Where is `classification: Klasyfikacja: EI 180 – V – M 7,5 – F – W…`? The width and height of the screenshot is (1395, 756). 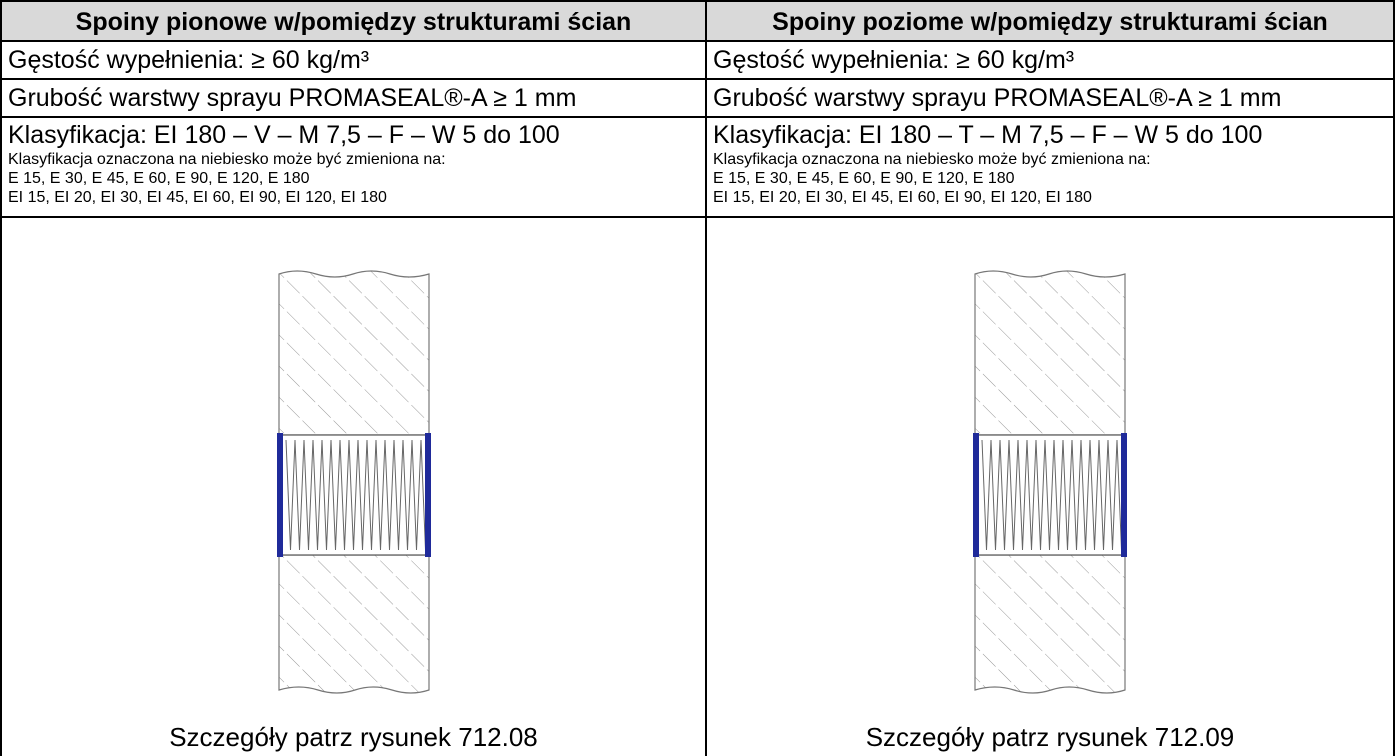
classification: Klasyfikacja: EI 180 – V – M 7,5 – F – W… is located at coordinates (284, 135).